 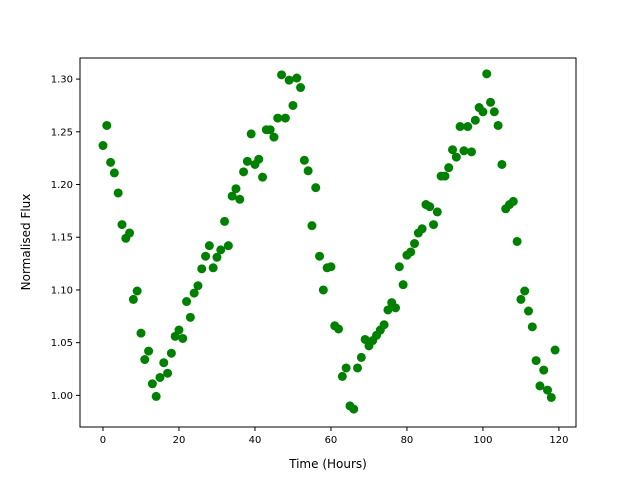 I want to click on y-axis-ticks: 1.00 1.05 1.10 1.15 1.20 1.25 1.30, so click(x=65, y=238).